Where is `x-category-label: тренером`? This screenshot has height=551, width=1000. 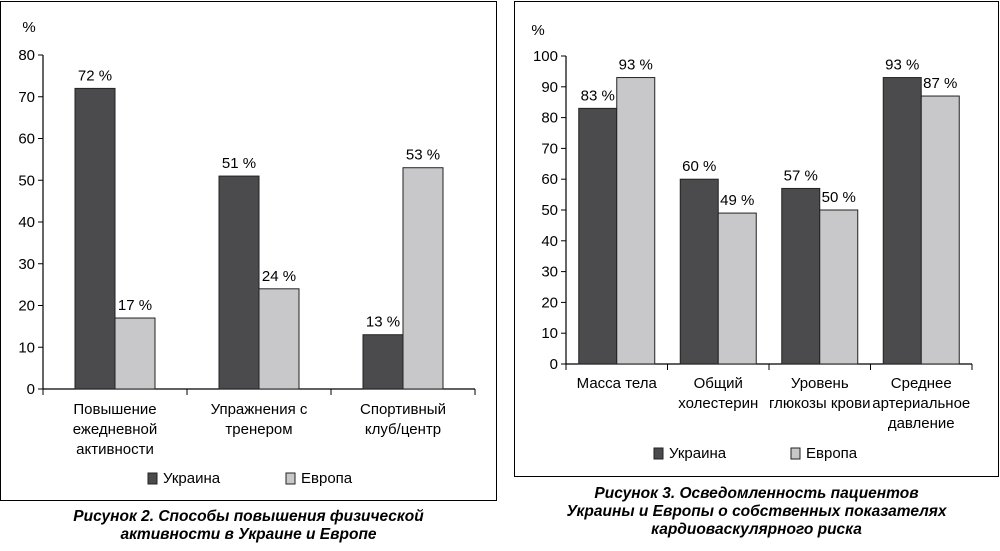 x-category-label: тренером is located at coordinates (258, 429).